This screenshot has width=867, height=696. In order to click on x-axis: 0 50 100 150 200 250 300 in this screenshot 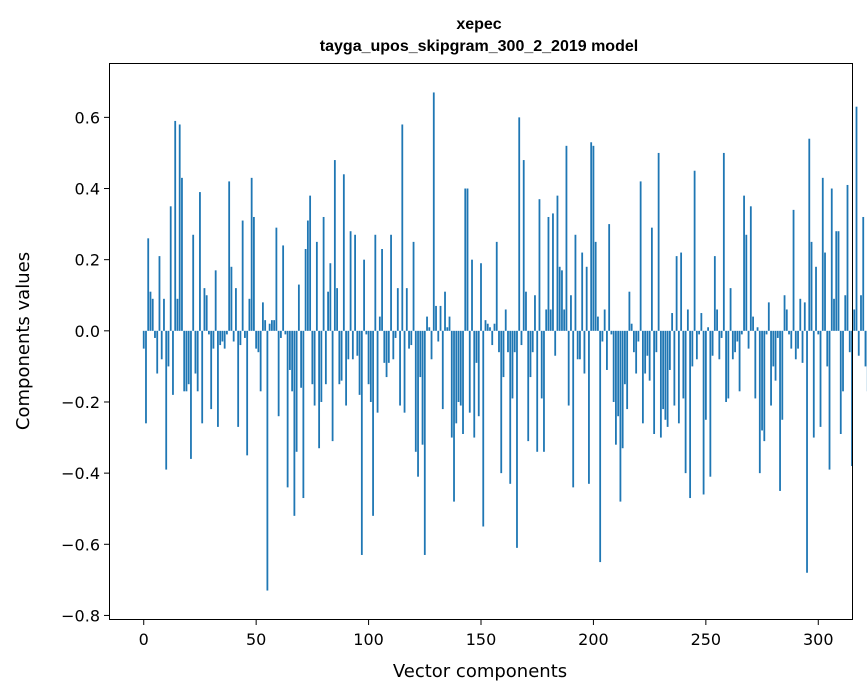, I will do `click(486, 634)`.